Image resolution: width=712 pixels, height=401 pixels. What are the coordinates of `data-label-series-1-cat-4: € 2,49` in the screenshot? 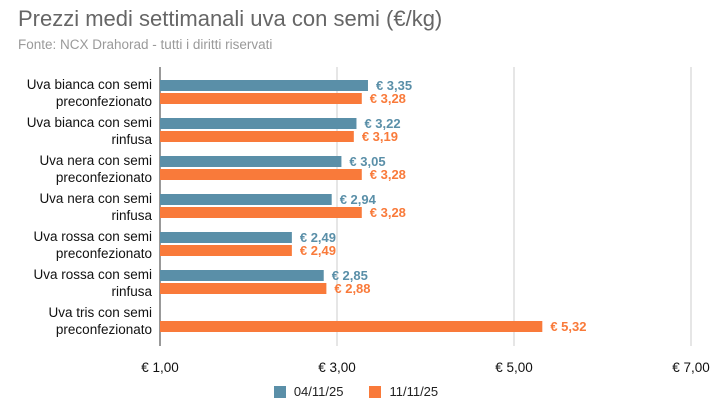 It's located at (318, 237).